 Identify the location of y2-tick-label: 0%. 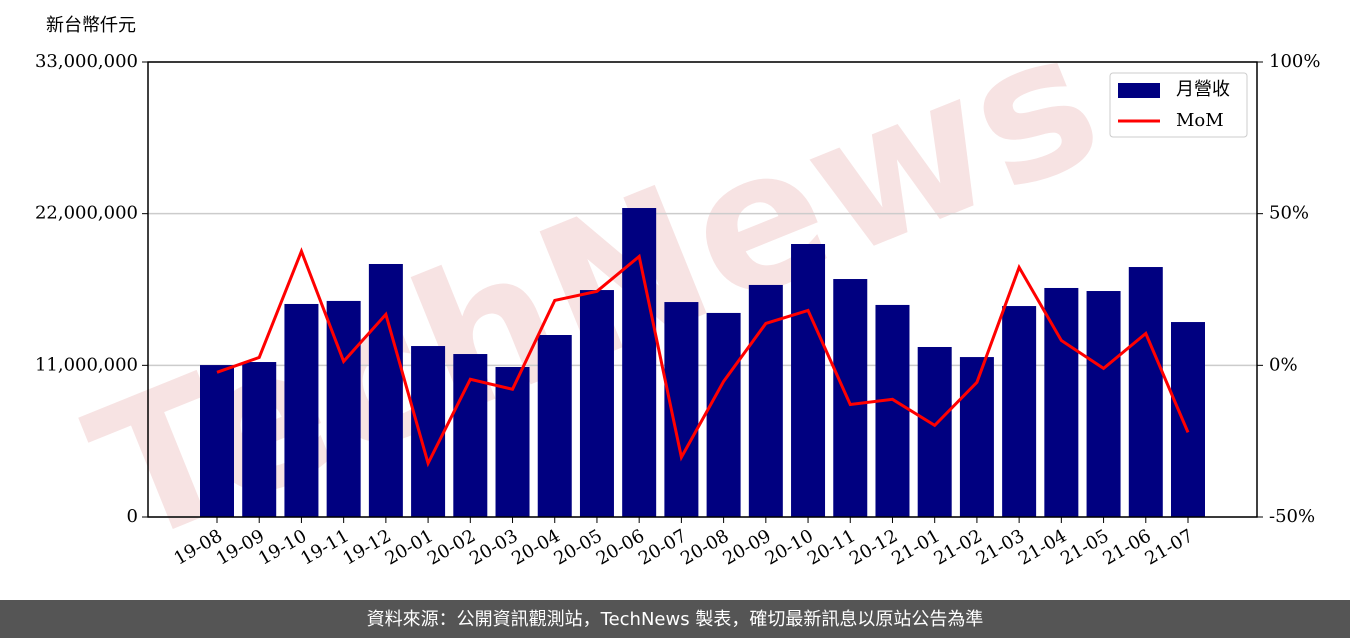
(1283, 364).